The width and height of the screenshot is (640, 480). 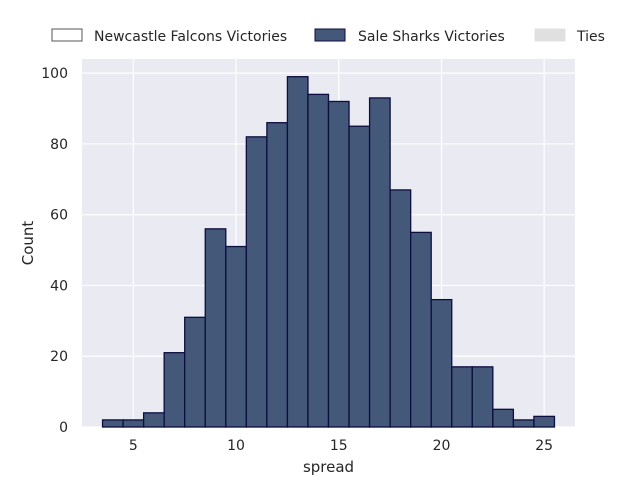 What do you see at coordinates (190, 37) in the screenshot?
I see `legend-label: Newcastle Falcons Victories` at bounding box center [190, 37].